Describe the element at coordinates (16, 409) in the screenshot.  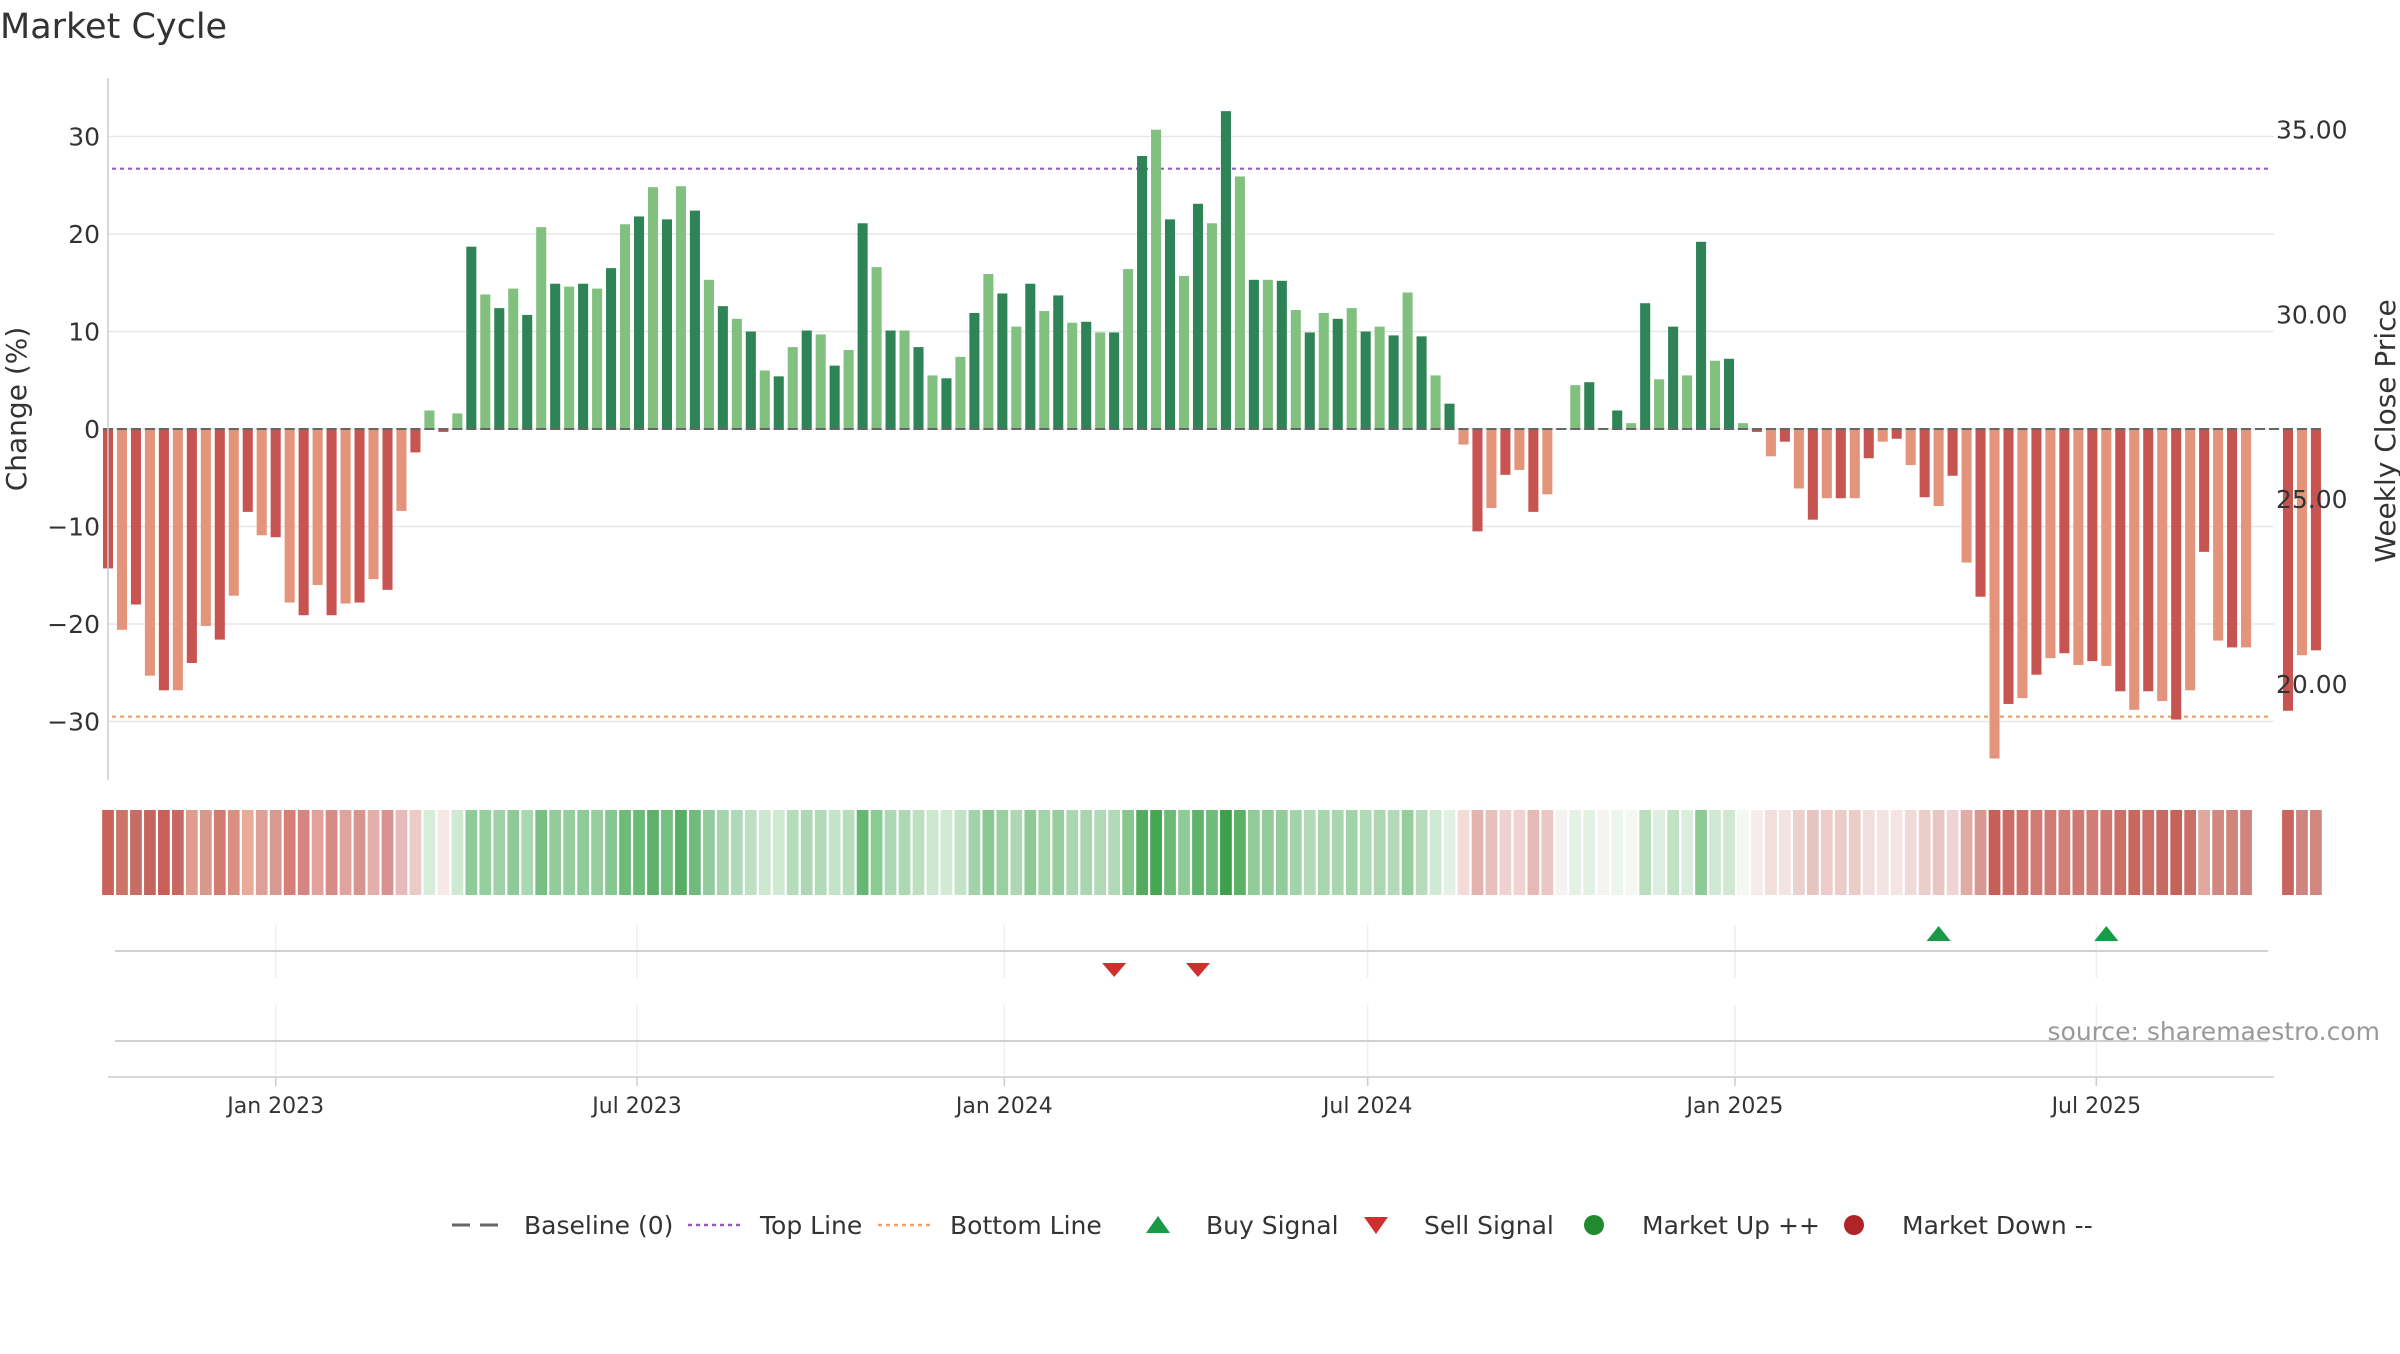
I see `y-axis-label: Change (%)` at that location.